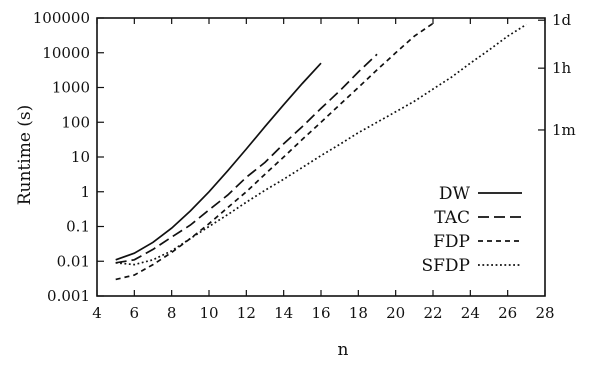  Describe the element at coordinates (564, 130) in the screenshot. I see `right-tick-label: 1m` at that location.